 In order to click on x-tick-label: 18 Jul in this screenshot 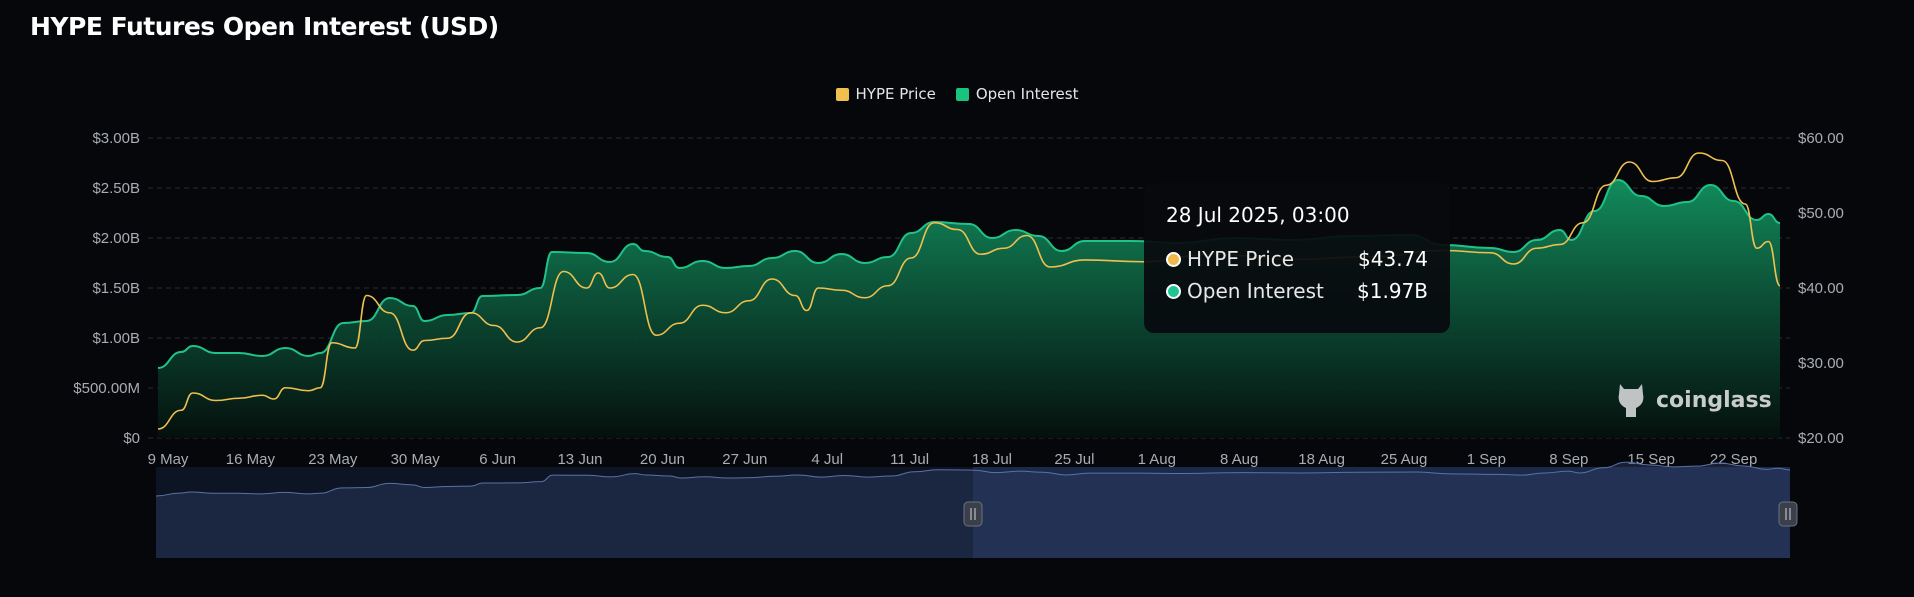, I will do `click(992, 459)`.